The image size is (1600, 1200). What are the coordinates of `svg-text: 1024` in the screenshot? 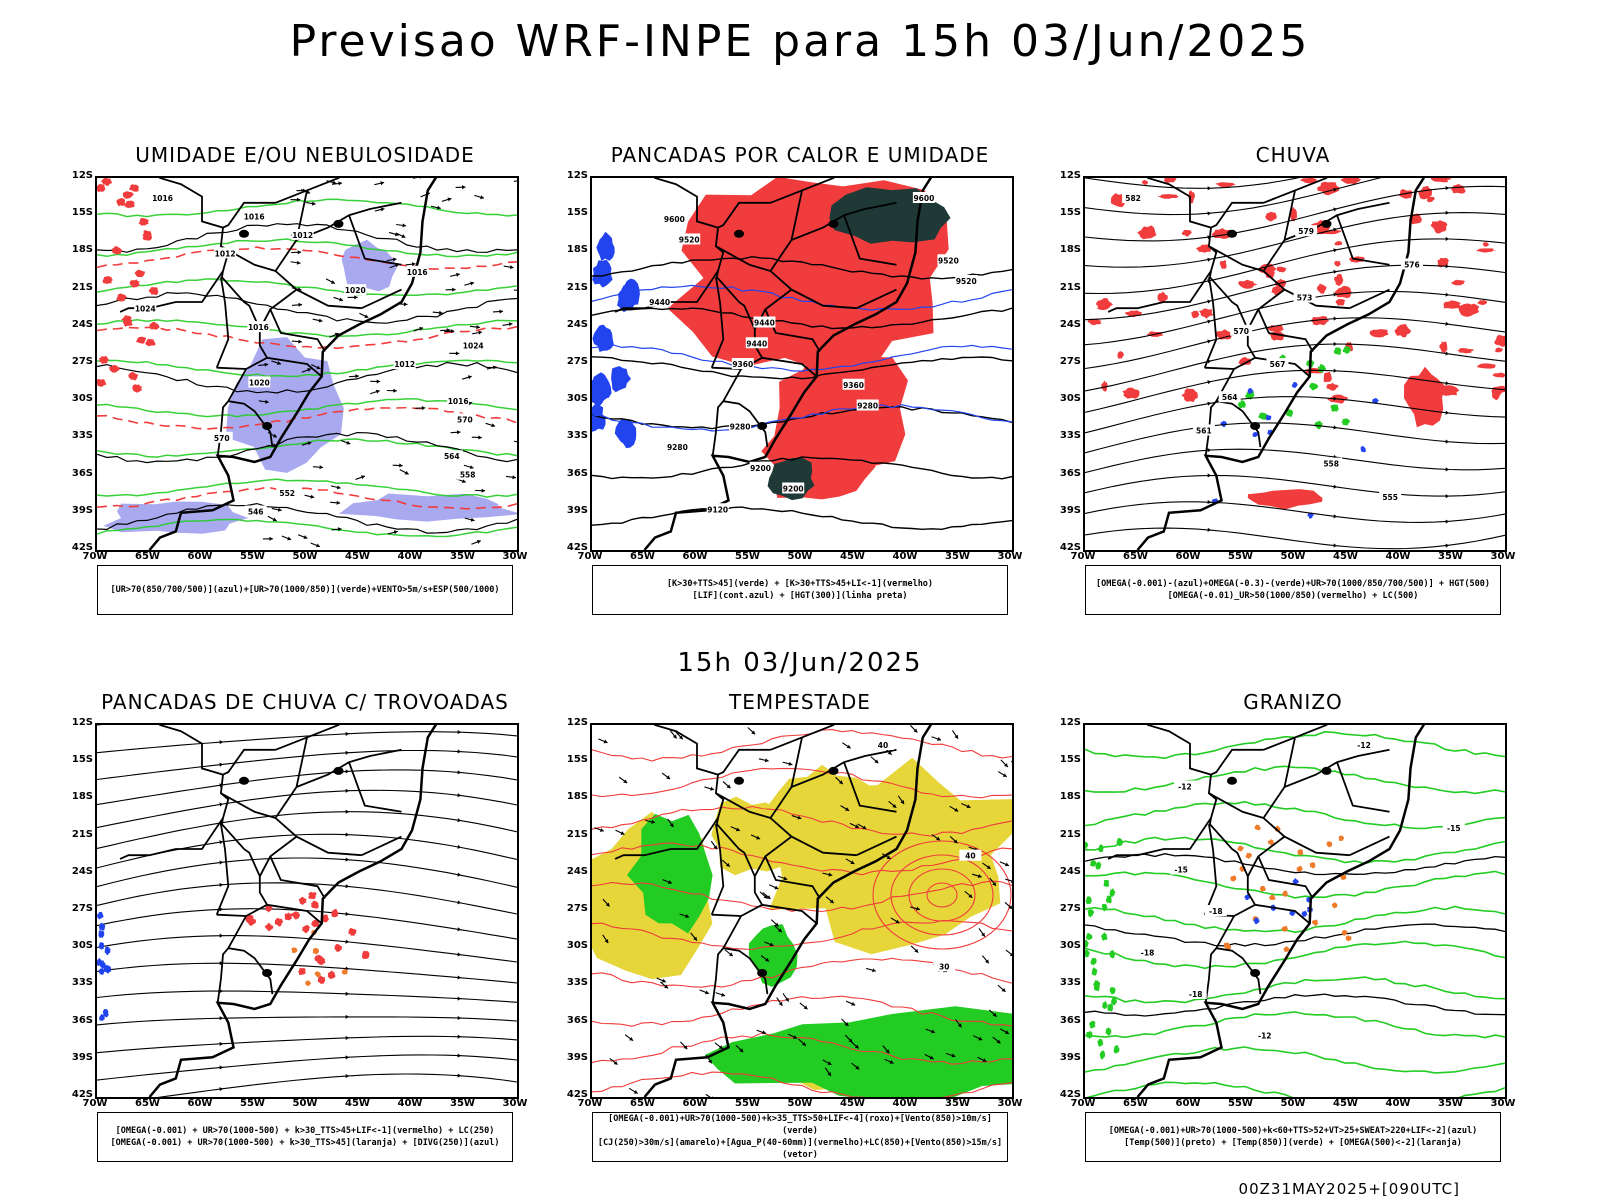 It's located at (145, 309).